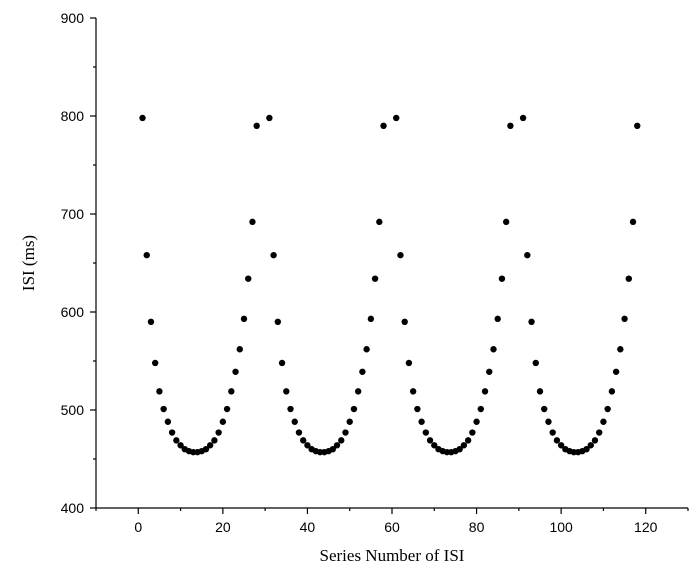  What do you see at coordinates (73, 18) in the screenshot?
I see `y-tick-label: 900` at bounding box center [73, 18].